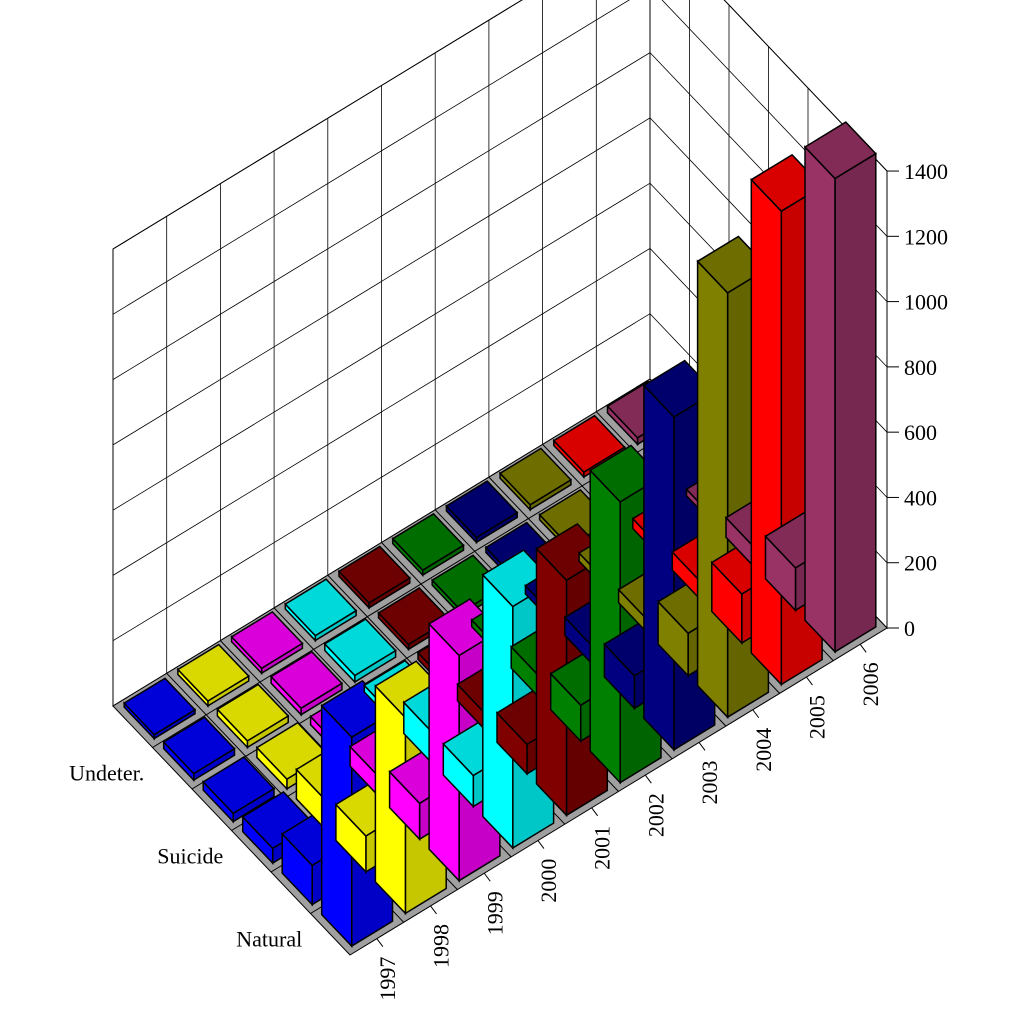 The width and height of the screenshot is (1013, 1025). What do you see at coordinates (548, 881) in the screenshot?
I see `year-label: 2000` at bounding box center [548, 881].